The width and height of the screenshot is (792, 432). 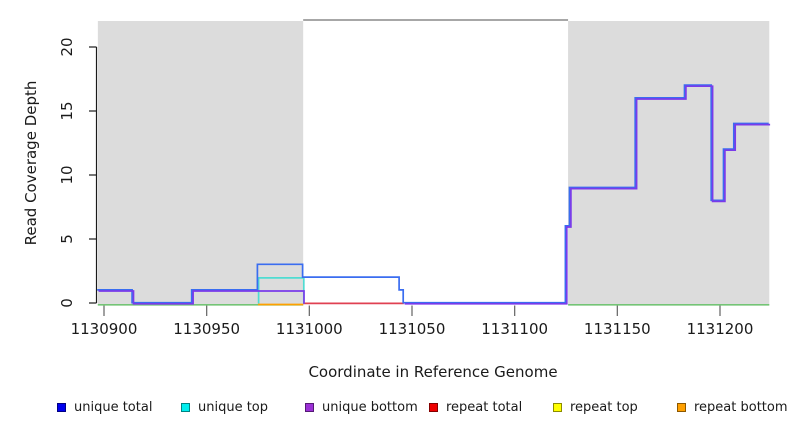 What do you see at coordinates (104, 329) in the screenshot?
I see `x-tick-label: 1130900` at bounding box center [104, 329].